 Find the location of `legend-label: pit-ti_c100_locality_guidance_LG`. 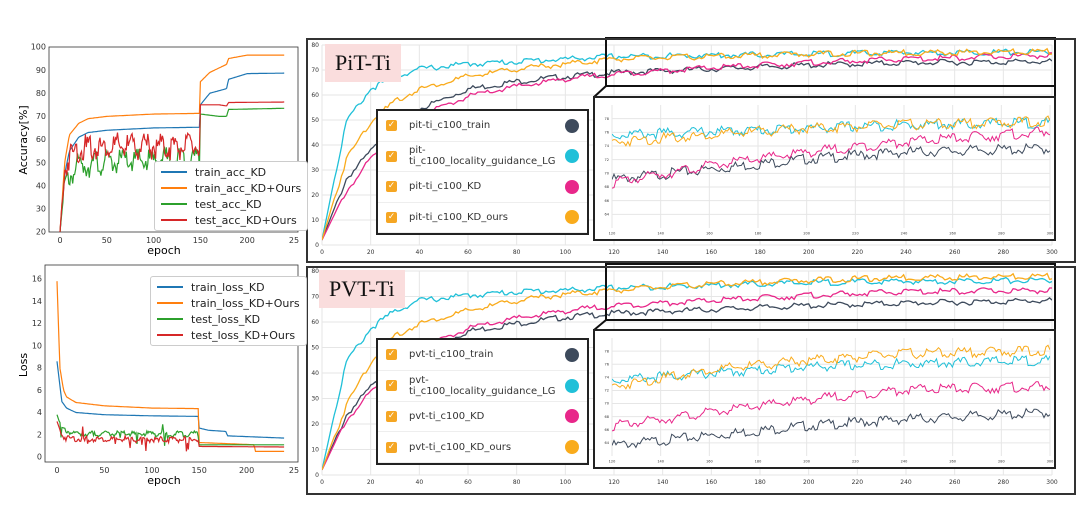

legend-label: pit-ti_c100_locality_guidance_LG is located at coordinates (482, 156).